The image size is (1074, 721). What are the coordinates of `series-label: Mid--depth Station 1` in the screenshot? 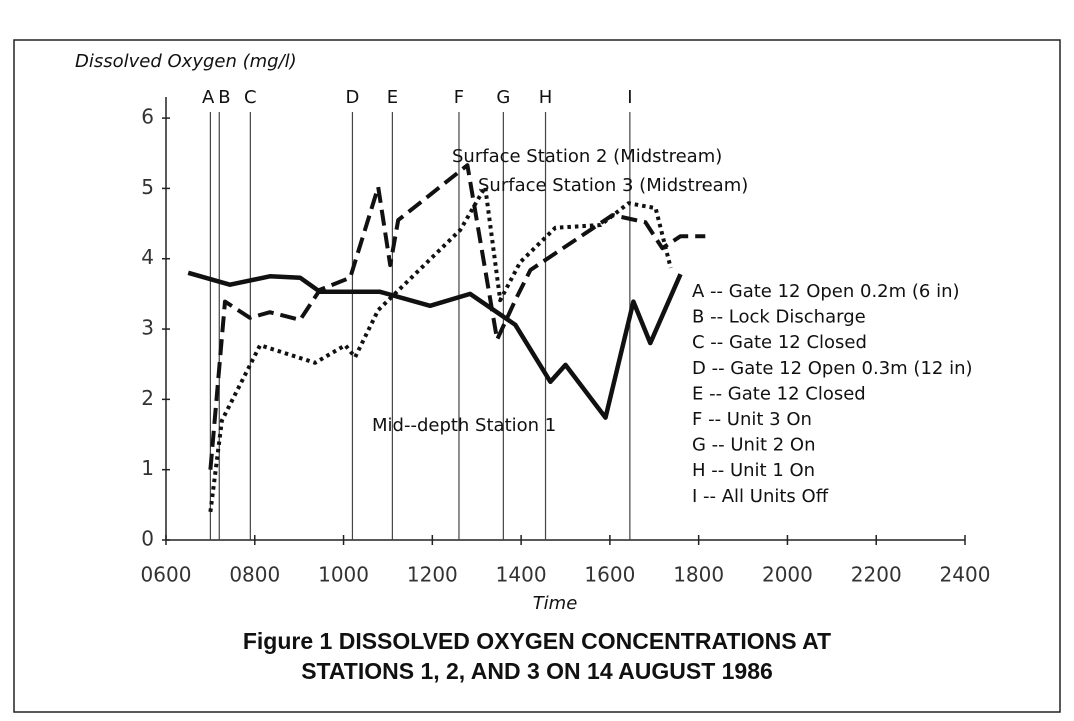 It's located at (464, 425).